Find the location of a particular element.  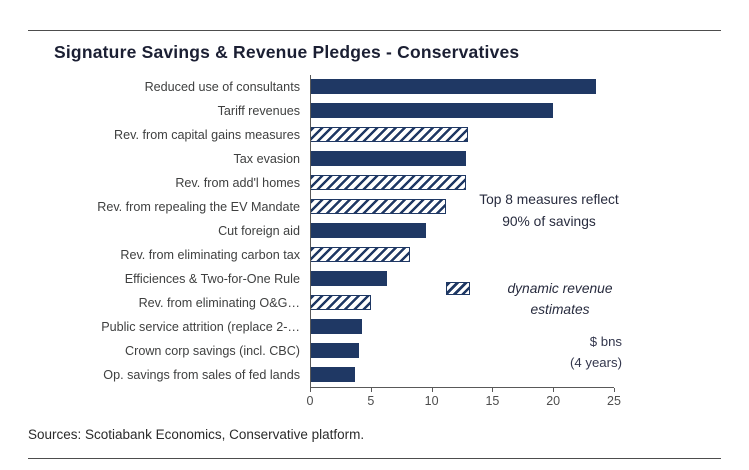

category-label: Crown corp savings (incl. CBC) is located at coordinates (212, 351).